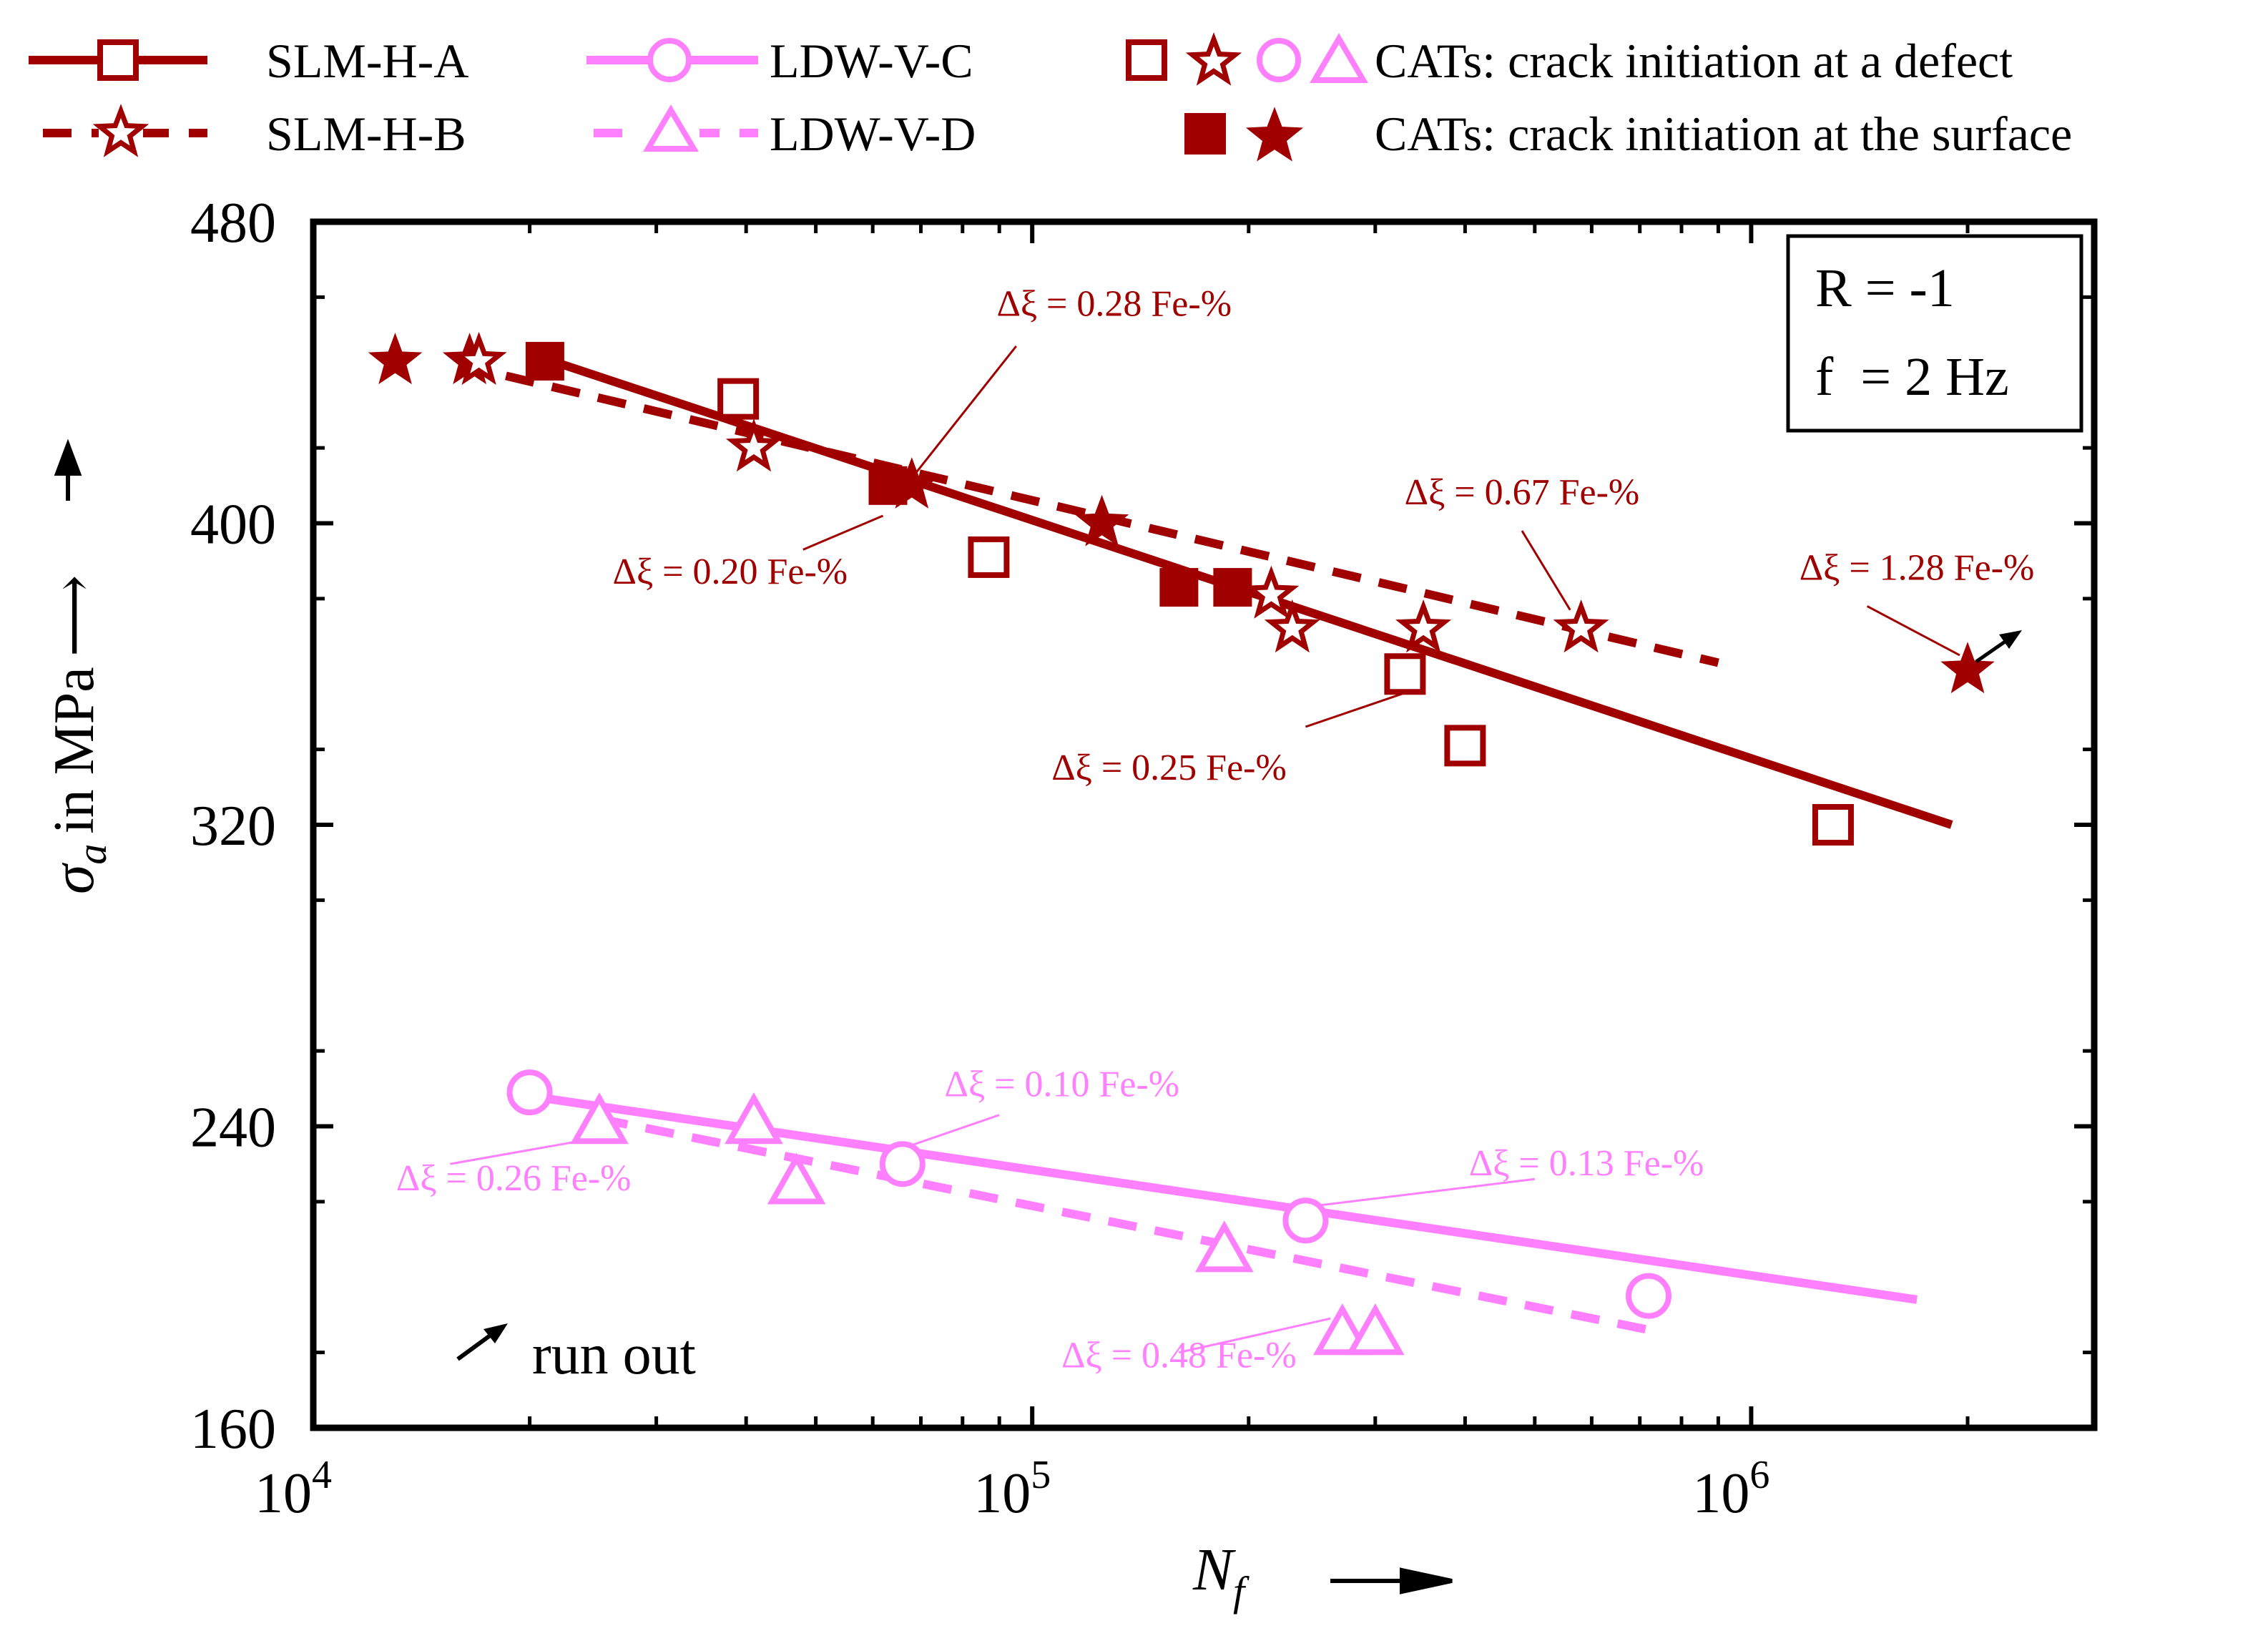 The width and height of the screenshot is (2268, 1651). What do you see at coordinates (1114, 304) in the screenshot?
I see `annotation-label: Δξ = 0.28 Fe-%` at bounding box center [1114, 304].